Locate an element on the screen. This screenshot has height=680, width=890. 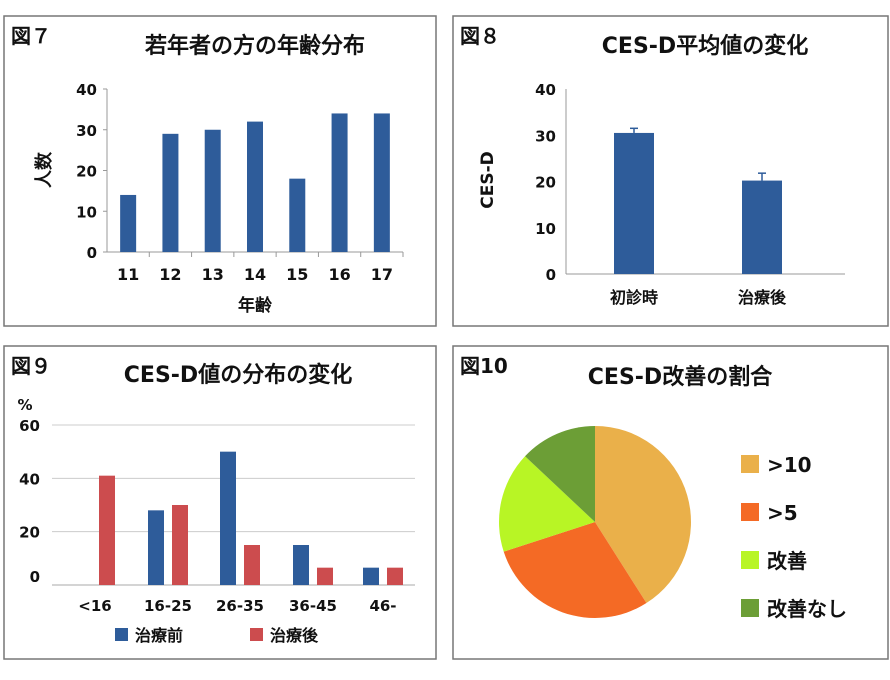
figure-label: 図７ is located at coordinates (31, 36).